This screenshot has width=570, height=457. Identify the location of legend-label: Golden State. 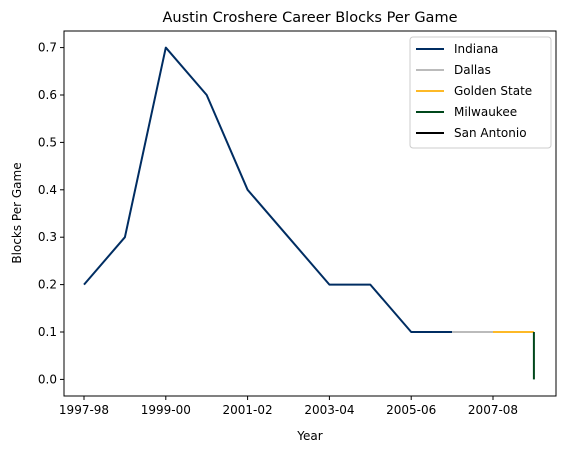
(493, 91).